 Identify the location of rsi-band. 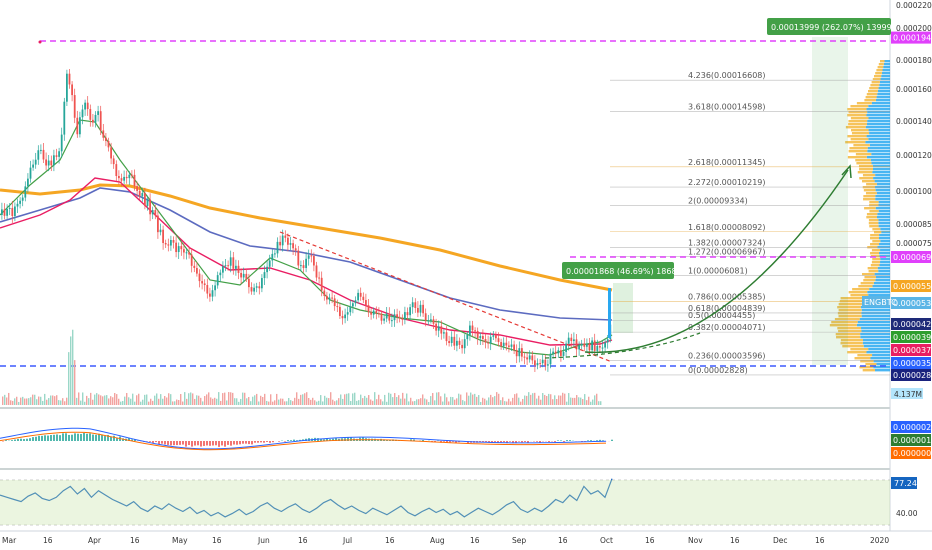
(445, 502).